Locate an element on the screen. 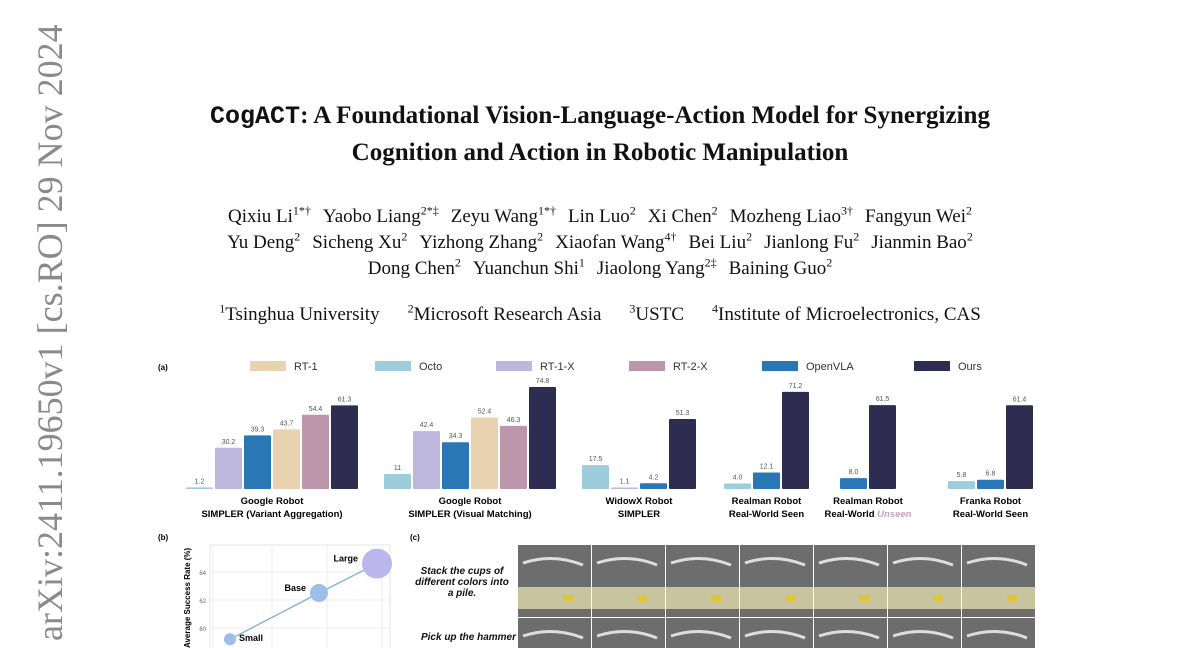 The width and height of the screenshot is (1200, 648). author-name: Baining Guo is located at coordinates (777, 269).